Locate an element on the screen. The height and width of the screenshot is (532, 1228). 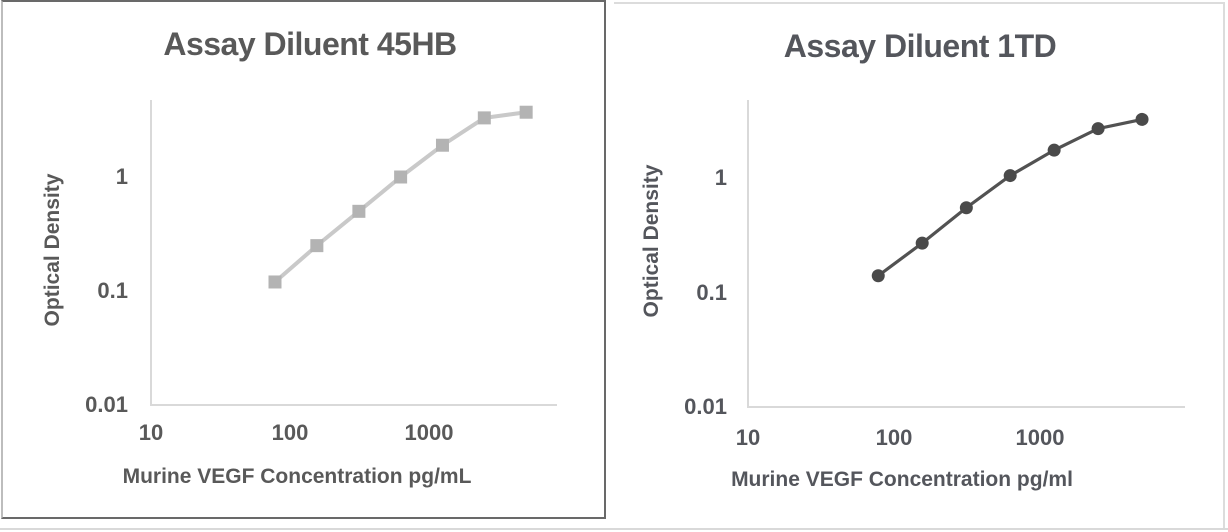
right-panel-border-right is located at coordinates (1224, 265).